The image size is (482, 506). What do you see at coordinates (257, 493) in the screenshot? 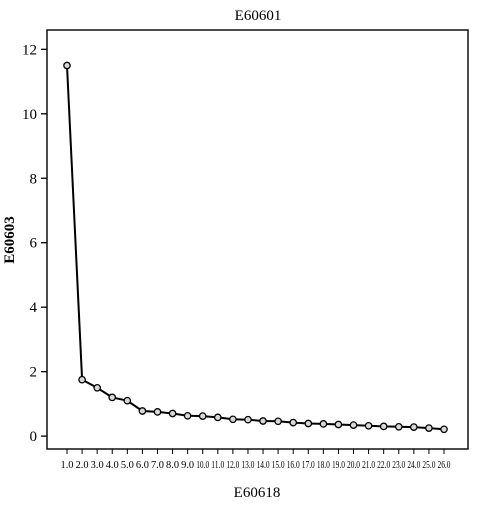
I see `x-axis-label: E60618` at bounding box center [257, 493].